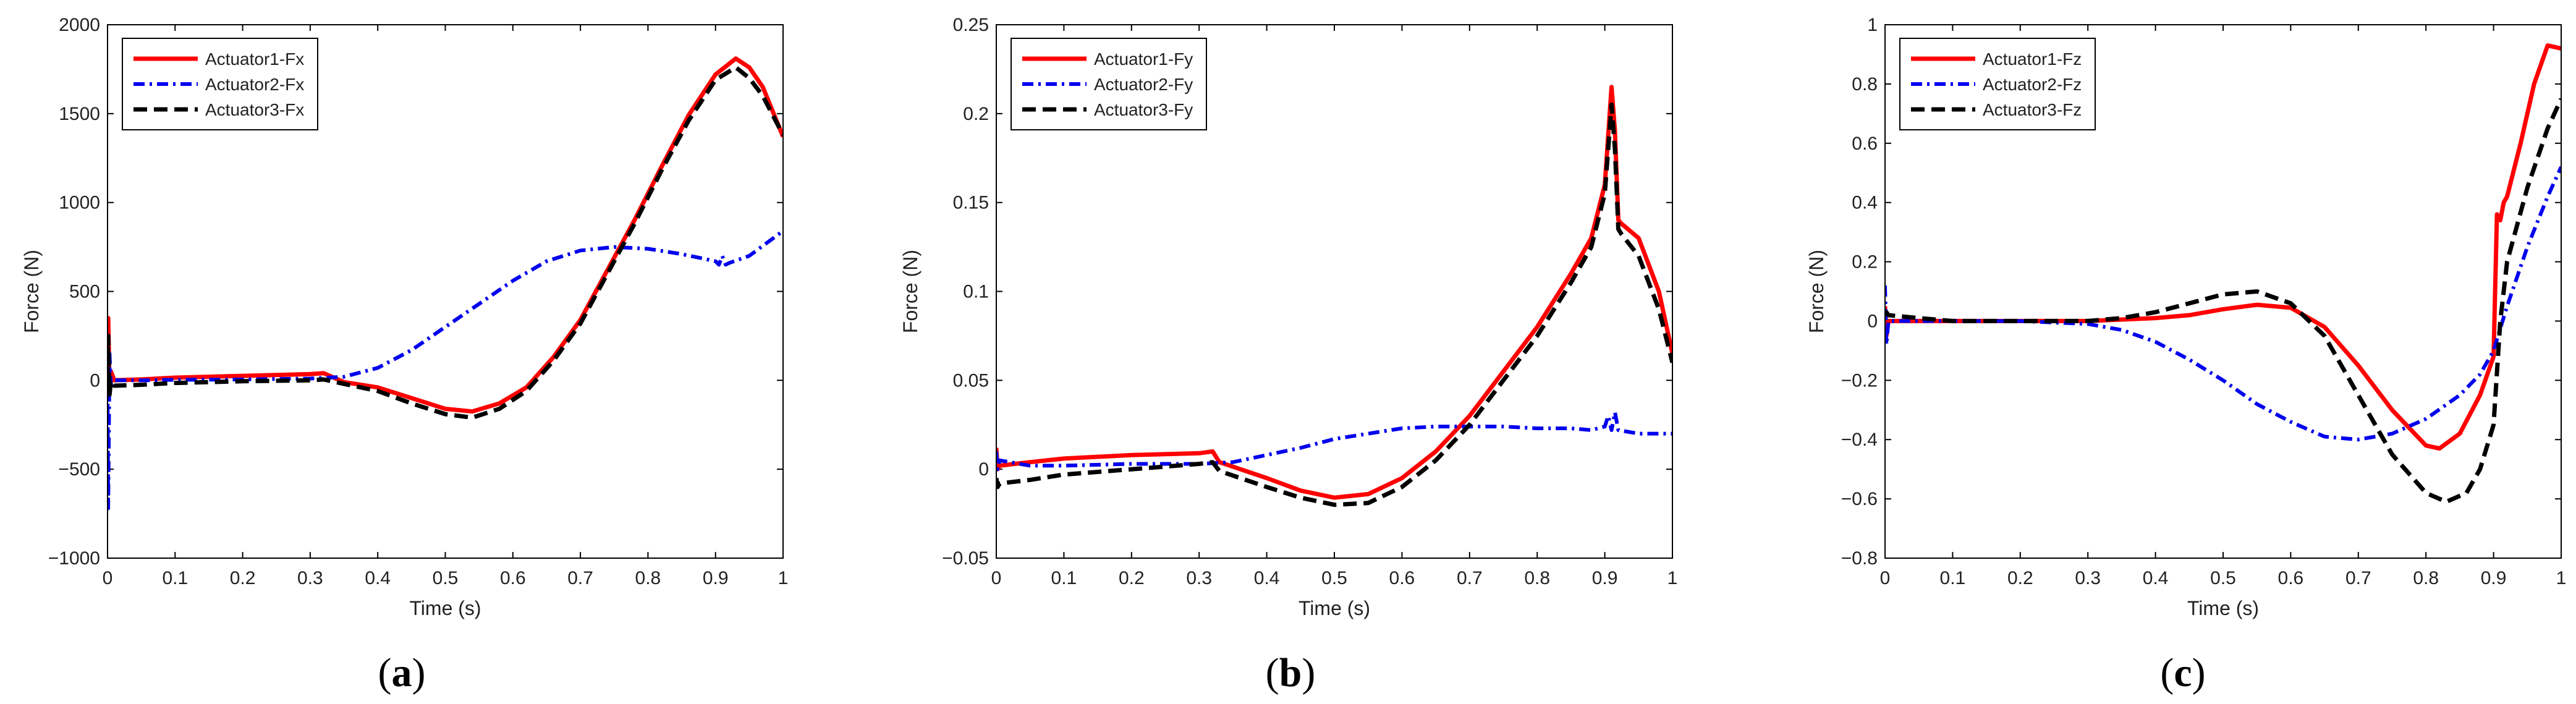  Describe the element at coordinates (1859, 499) in the screenshot. I see `y-tick-label: −0.6` at that location.